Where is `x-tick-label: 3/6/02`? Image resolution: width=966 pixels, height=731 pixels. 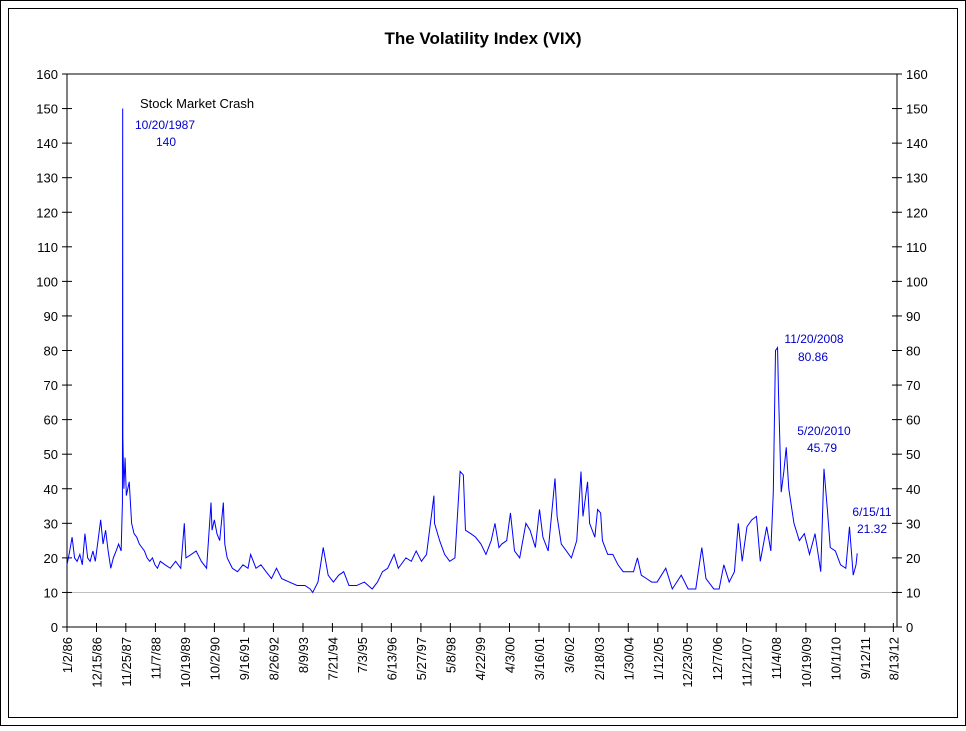 x-tick-label: 3/6/02 is located at coordinates (569, 655).